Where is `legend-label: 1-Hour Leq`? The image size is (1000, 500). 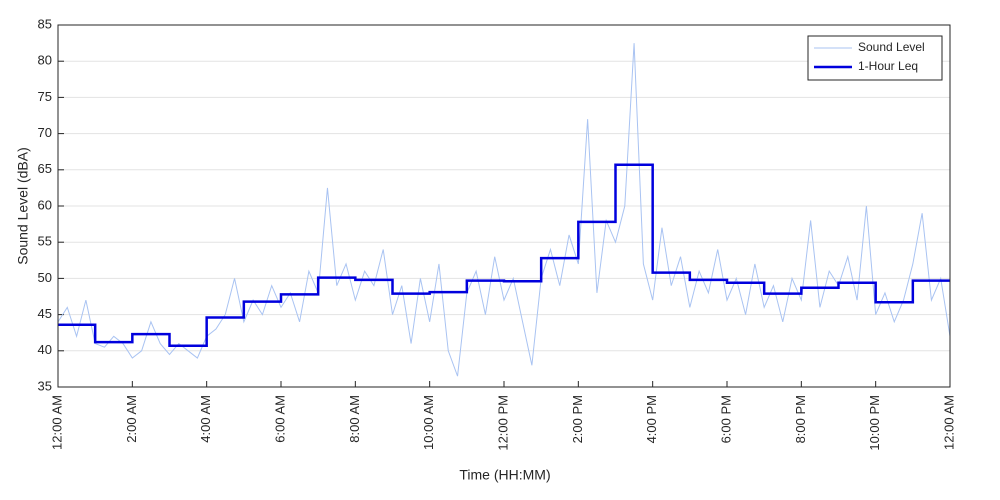
legend-label: 1-Hour Leq is located at coordinates (888, 66).